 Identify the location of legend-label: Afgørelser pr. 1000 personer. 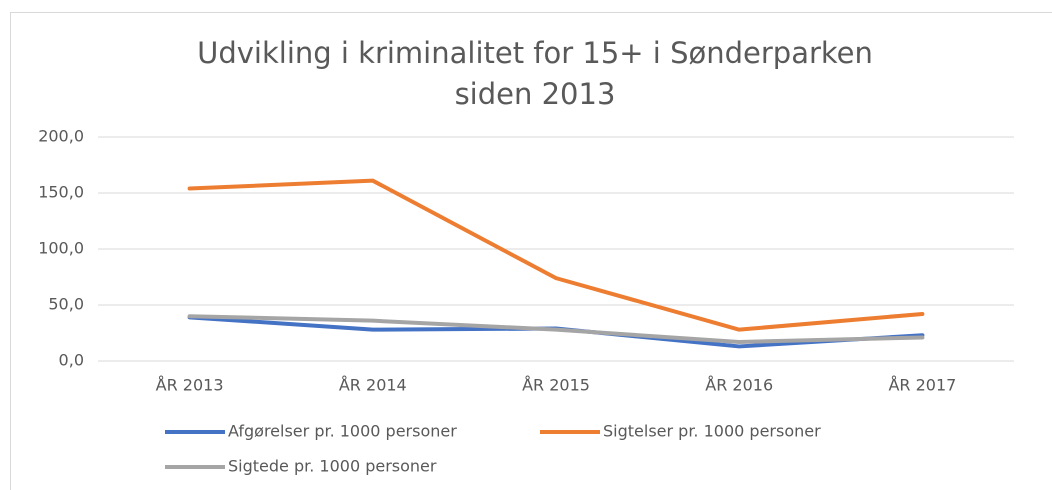
(342, 431).